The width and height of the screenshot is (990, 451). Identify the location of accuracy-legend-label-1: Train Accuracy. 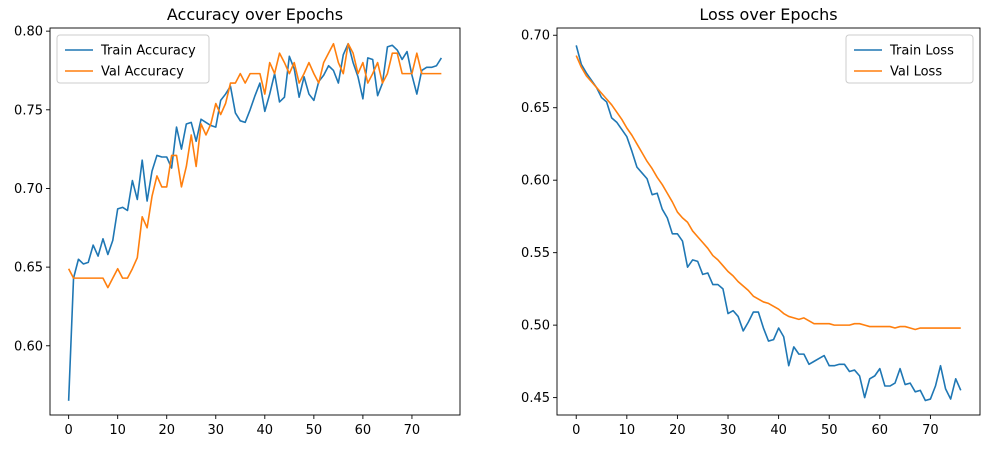
(148, 51).